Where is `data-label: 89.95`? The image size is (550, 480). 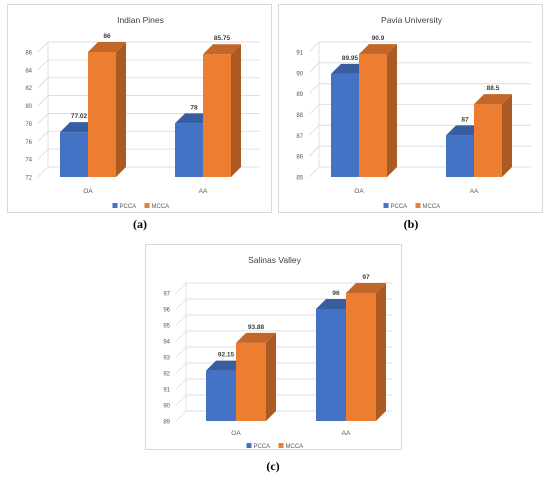 data-label: 89.95 is located at coordinates (350, 58).